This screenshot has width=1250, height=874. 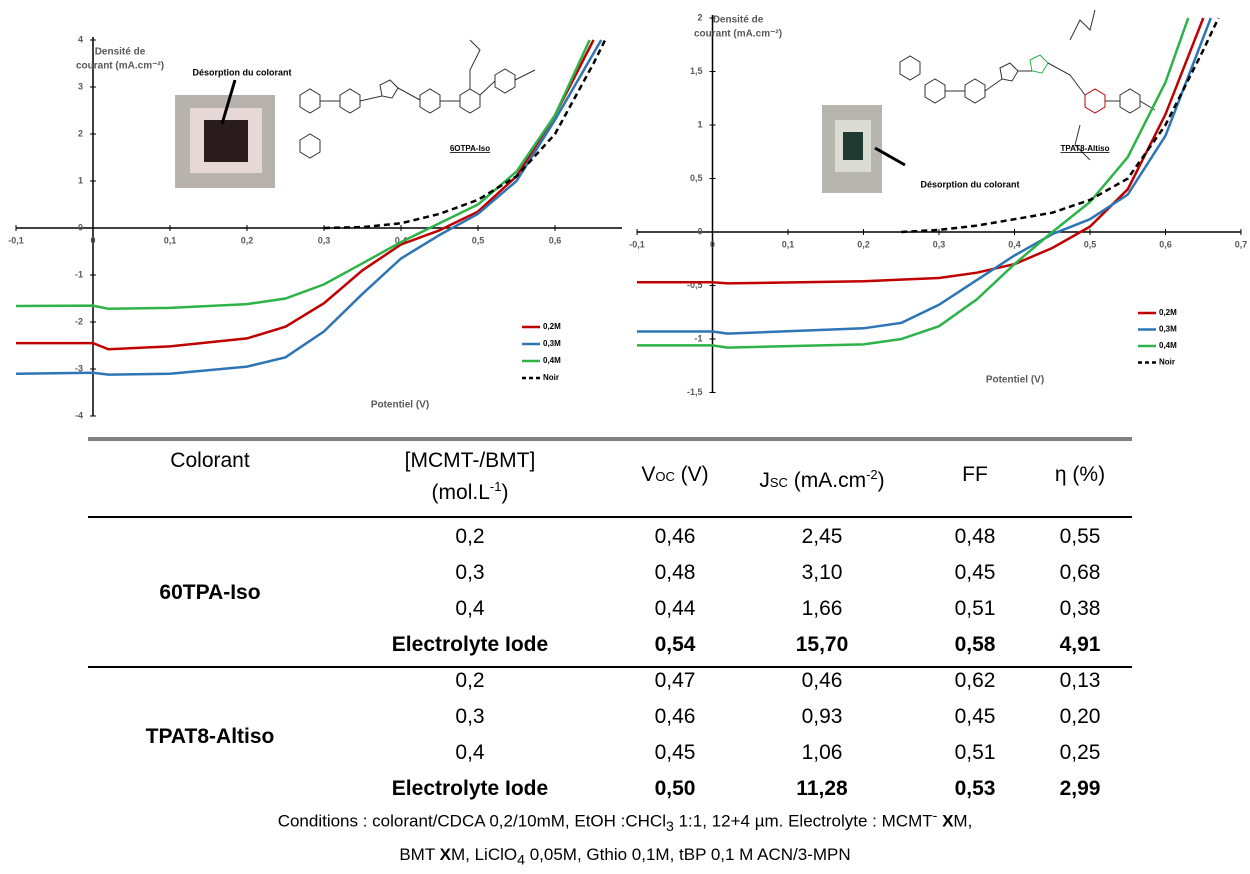 What do you see at coordinates (778, 482) in the screenshot?
I see `header-text: SC` at bounding box center [778, 482].